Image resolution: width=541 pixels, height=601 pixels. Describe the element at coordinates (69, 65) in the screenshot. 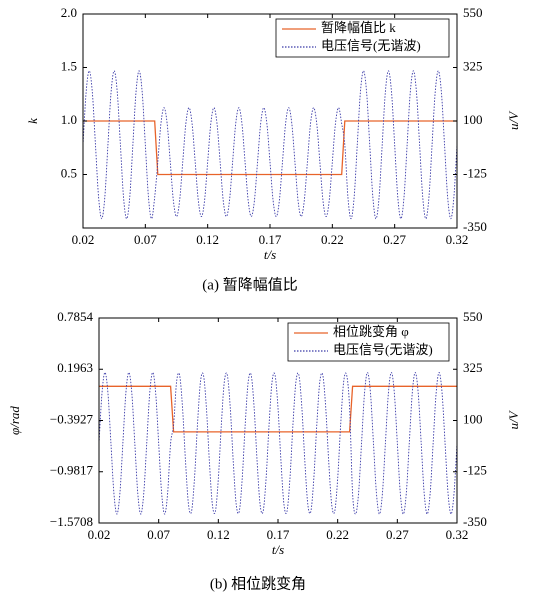

I see `y-tick-label: 1.5` at that location.